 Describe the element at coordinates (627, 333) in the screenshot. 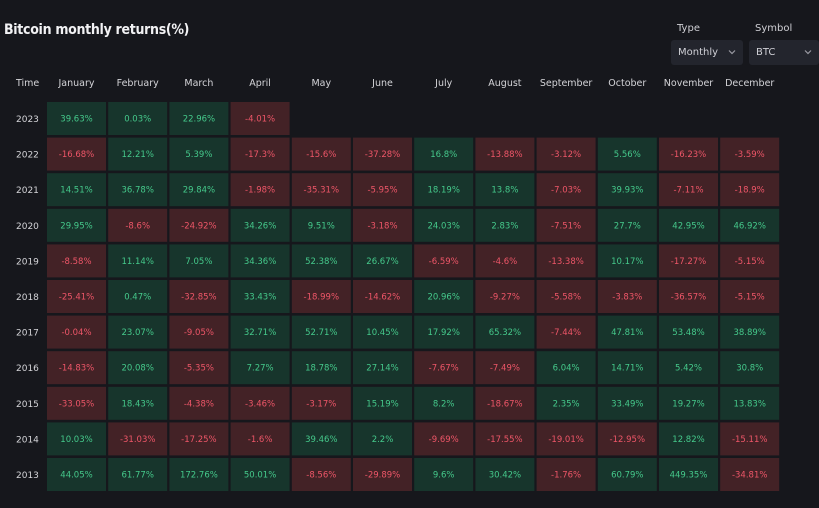

I see `cell-value: 47.81%` at that location.